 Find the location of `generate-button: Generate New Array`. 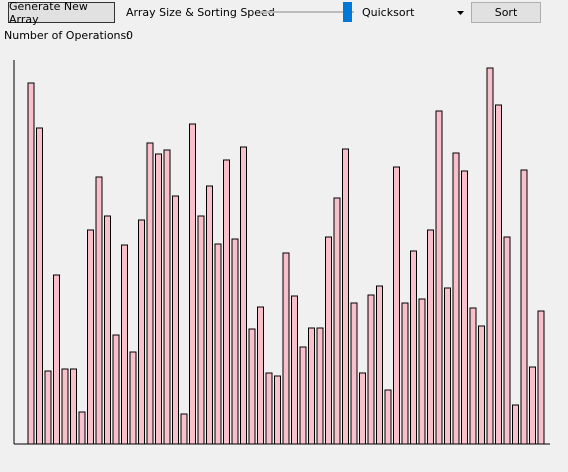

generate-button: Generate New Array is located at coordinates (61, 13).